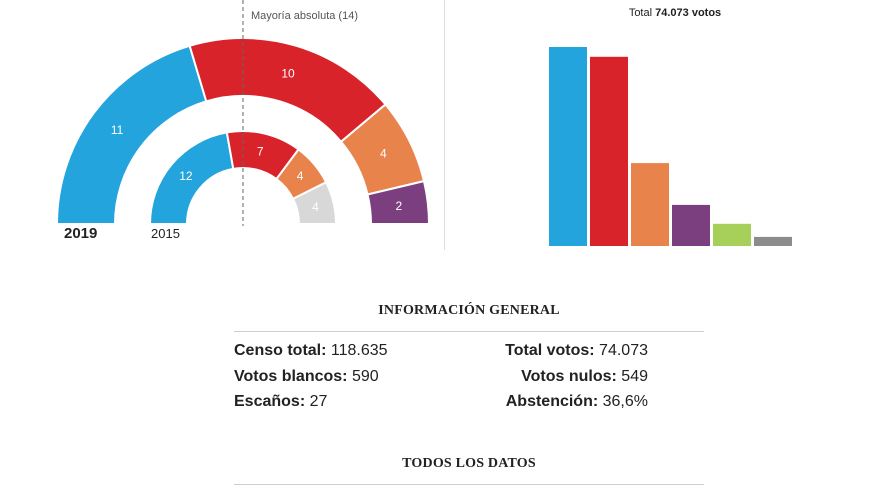 This screenshot has width=880, height=495. I want to click on stat-total-votos-value: 74.073, so click(621, 350).